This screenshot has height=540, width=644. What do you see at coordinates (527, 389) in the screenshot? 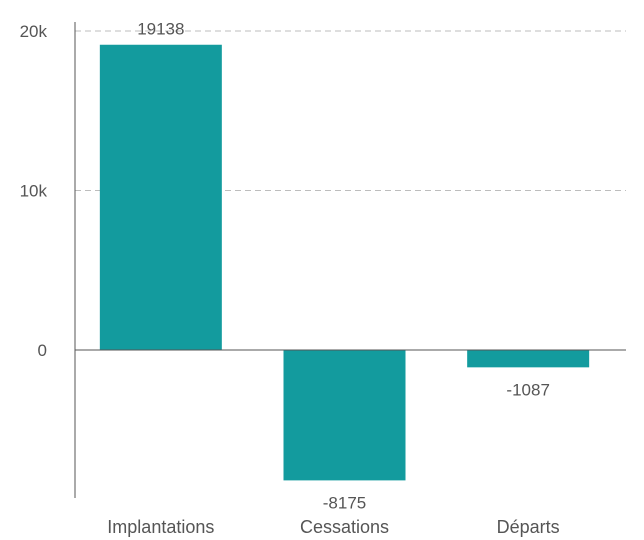
I see `data-label: -1087` at bounding box center [527, 389].